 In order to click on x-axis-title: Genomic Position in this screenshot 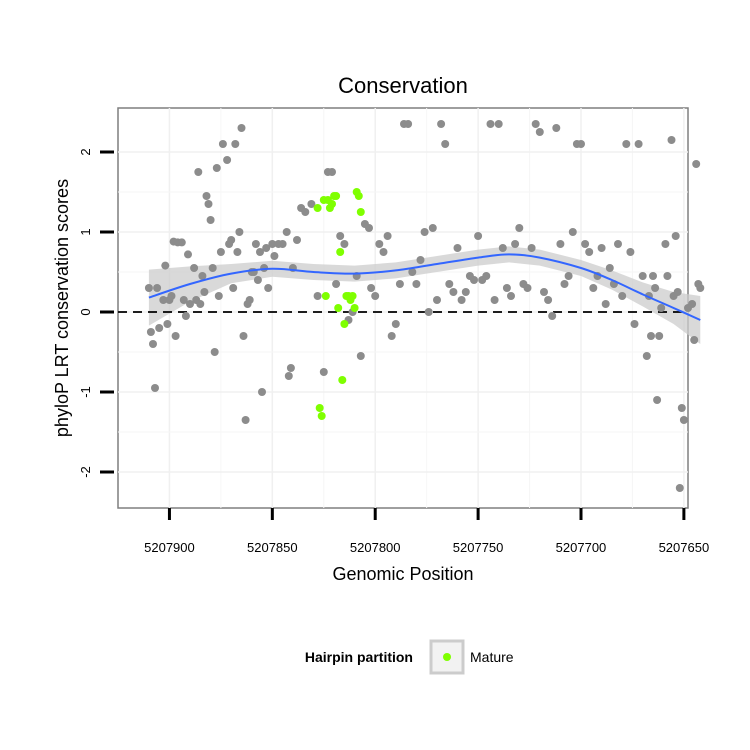, I will do `click(402, 574)`.